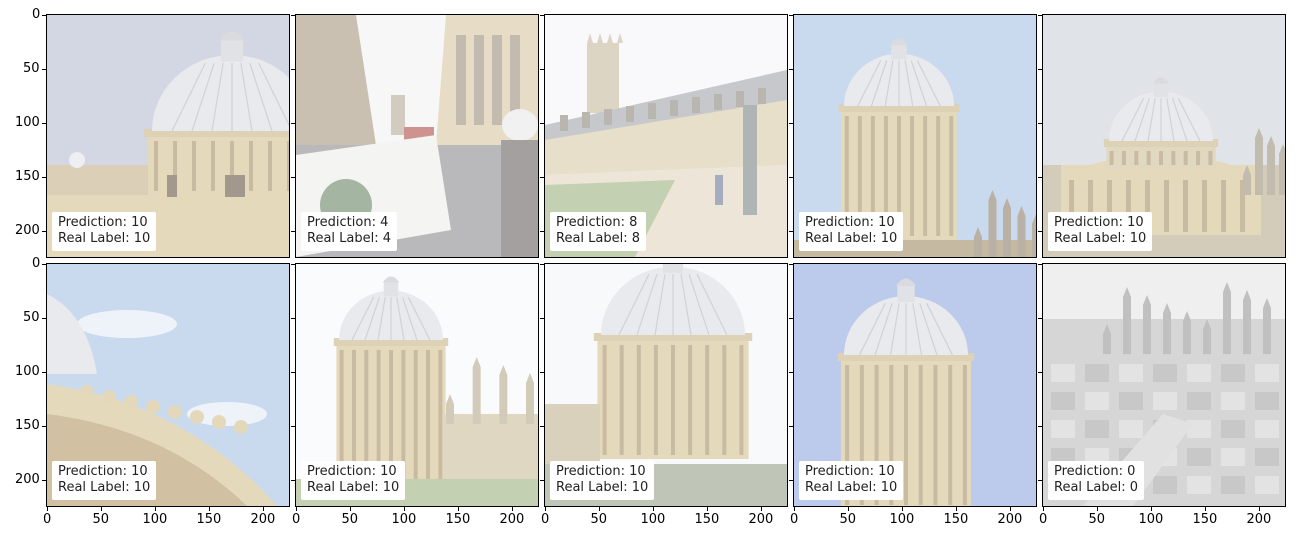 Image resolution: width=1296 pixels, height=541 pixels. What do you see at coordinates (1096, 487) in the screenshot?
I see `real-label-text: Real Label: 0` at bounding box center [1096, 487].